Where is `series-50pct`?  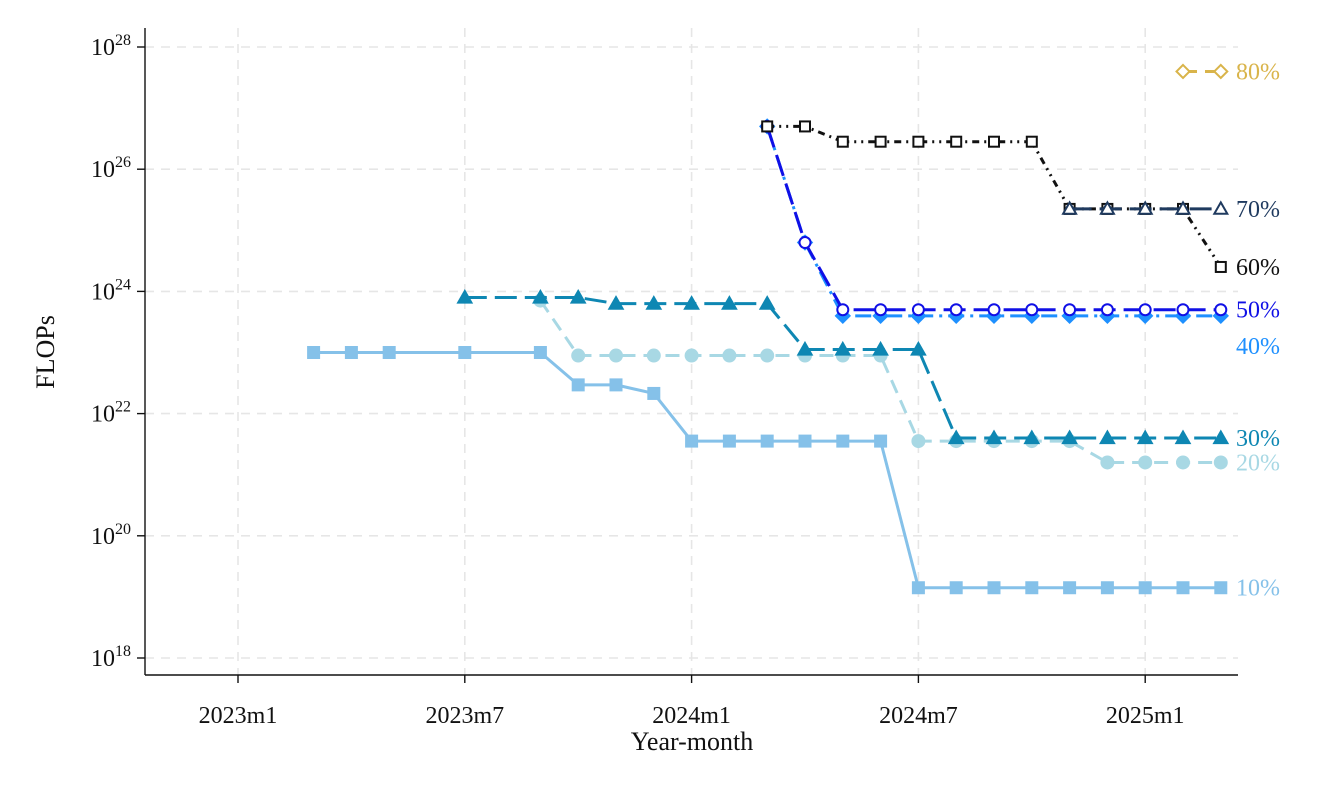
series-50pct is located at coordinates (994, 218).